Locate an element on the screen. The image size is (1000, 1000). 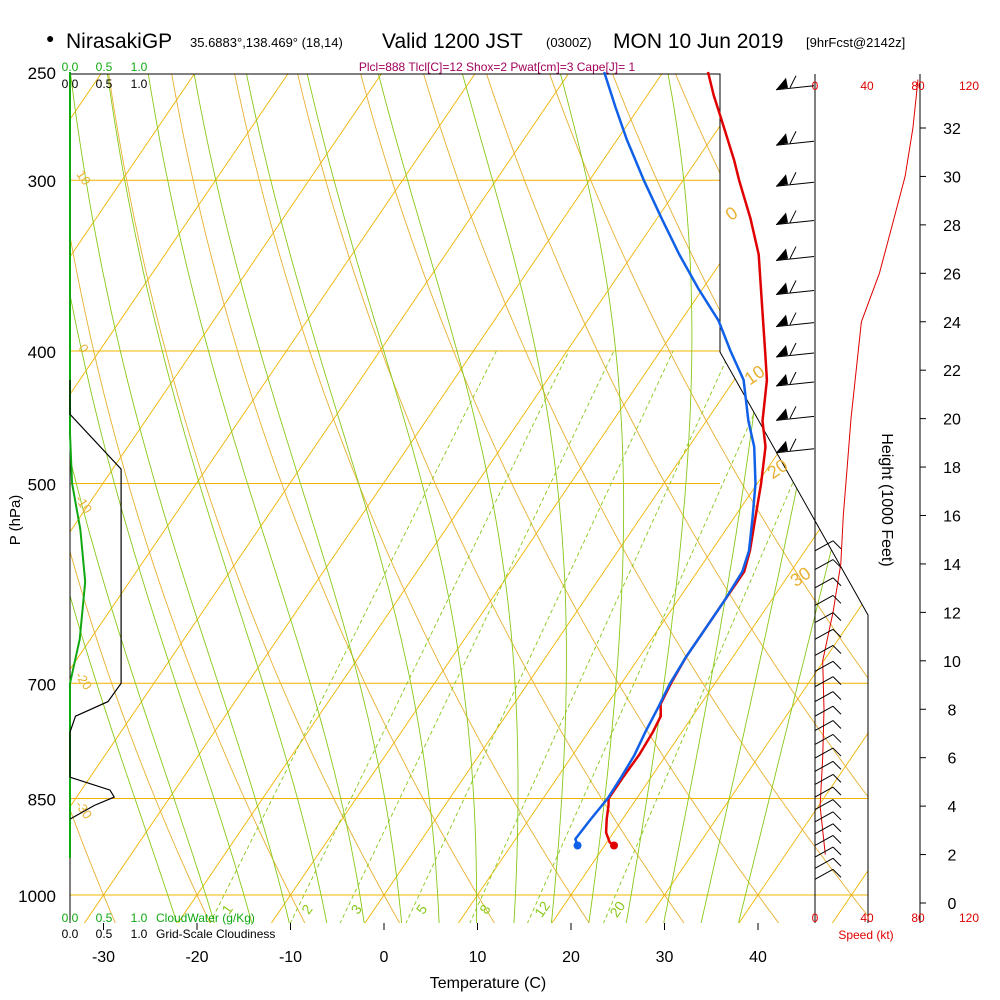
cloudwater-tick-bottom: 1.0 is located at coordinates (139, 918).